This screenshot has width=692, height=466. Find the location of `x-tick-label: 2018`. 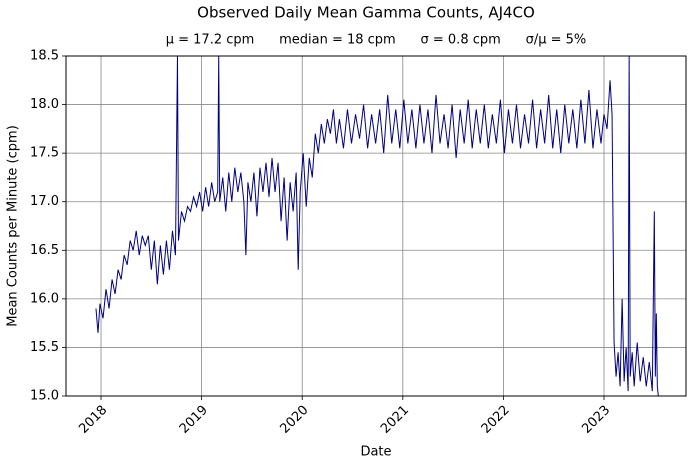

x-tick-label: 2018 is located at coordinates (93, 420).